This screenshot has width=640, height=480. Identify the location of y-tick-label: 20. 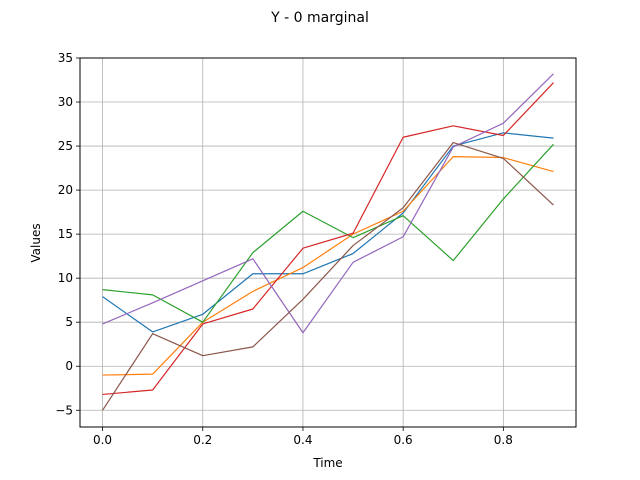
(65, 190).